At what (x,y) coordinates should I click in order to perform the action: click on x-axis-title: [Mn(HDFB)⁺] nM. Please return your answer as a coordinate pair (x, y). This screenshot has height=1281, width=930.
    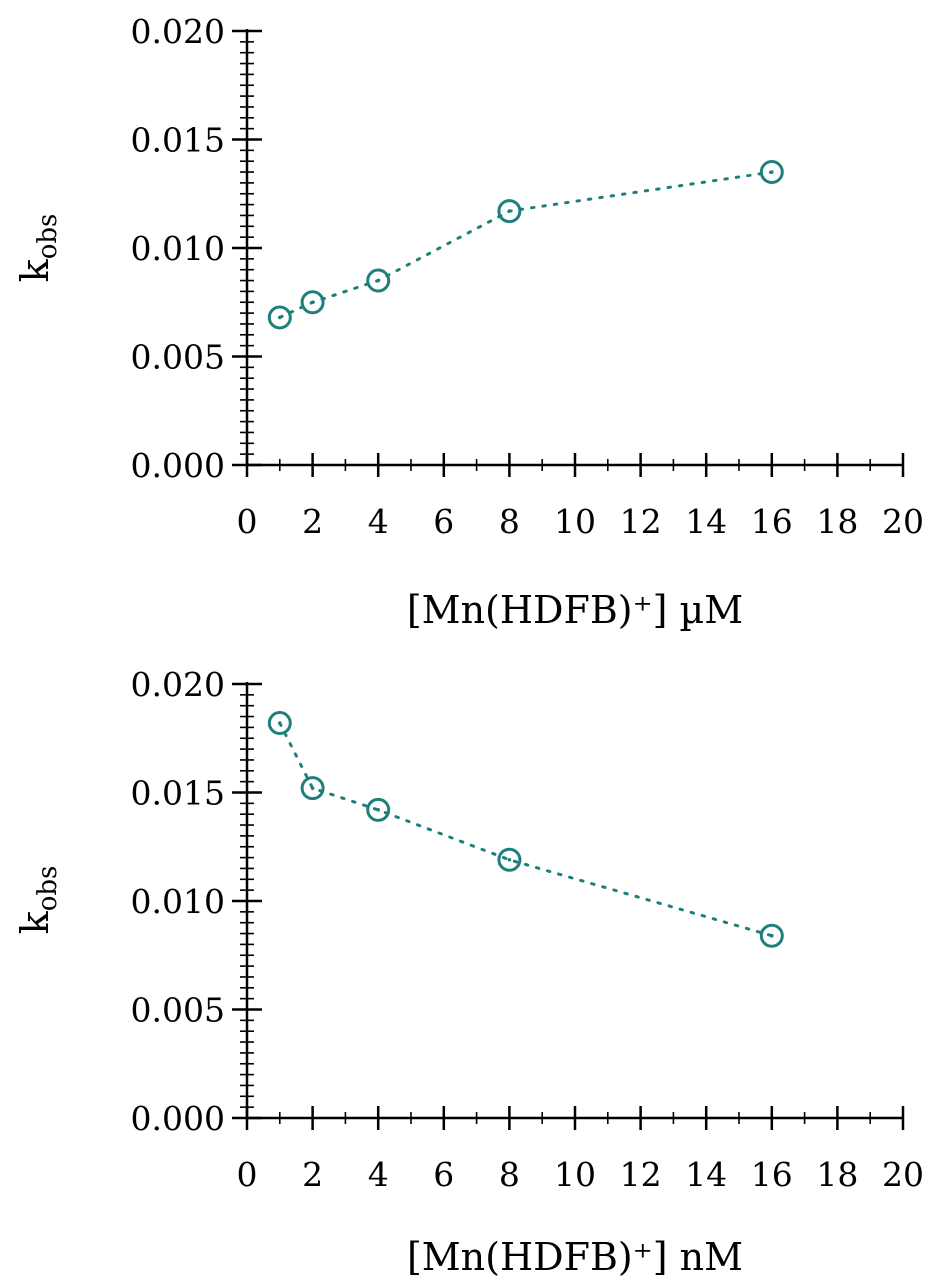
    Looking at the image, I should click on (575, 1257).